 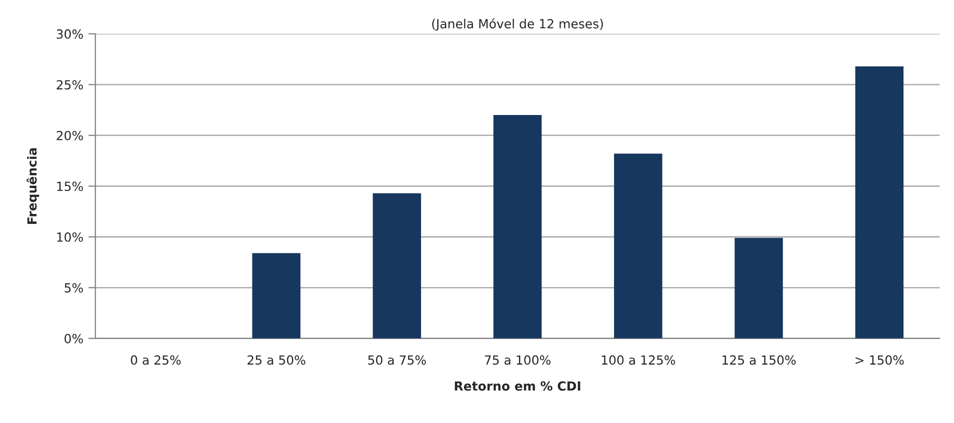 What do you see at coordinates (759, 360) in the screenshot?
I see `x-tick-label: 125 a 150%` at bounding box center [759, 360].